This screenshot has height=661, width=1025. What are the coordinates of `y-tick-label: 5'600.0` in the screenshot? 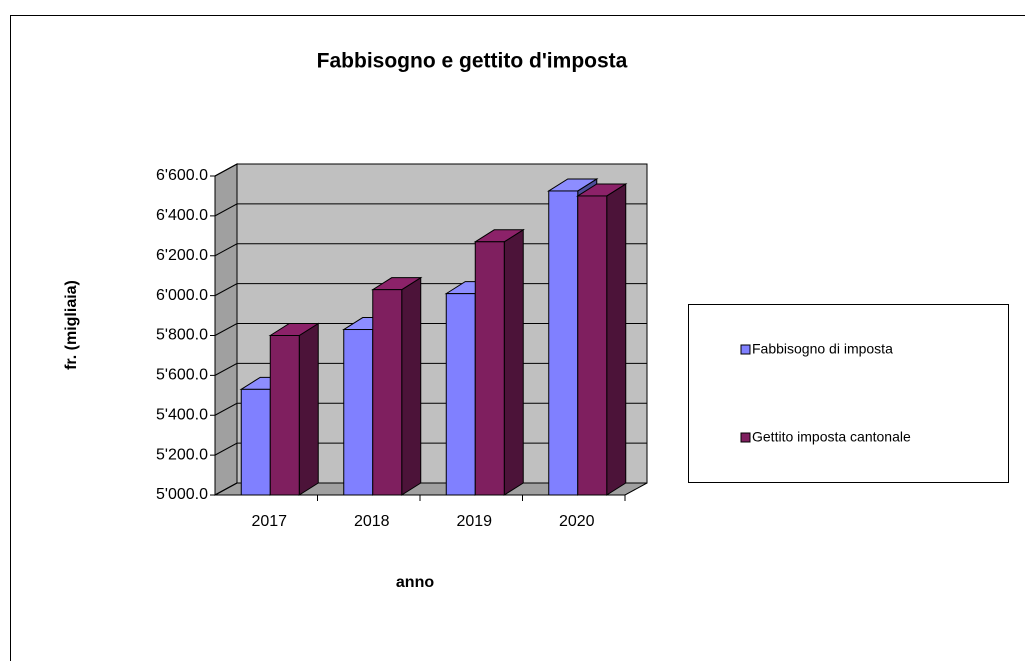 It's located at (182, 375).